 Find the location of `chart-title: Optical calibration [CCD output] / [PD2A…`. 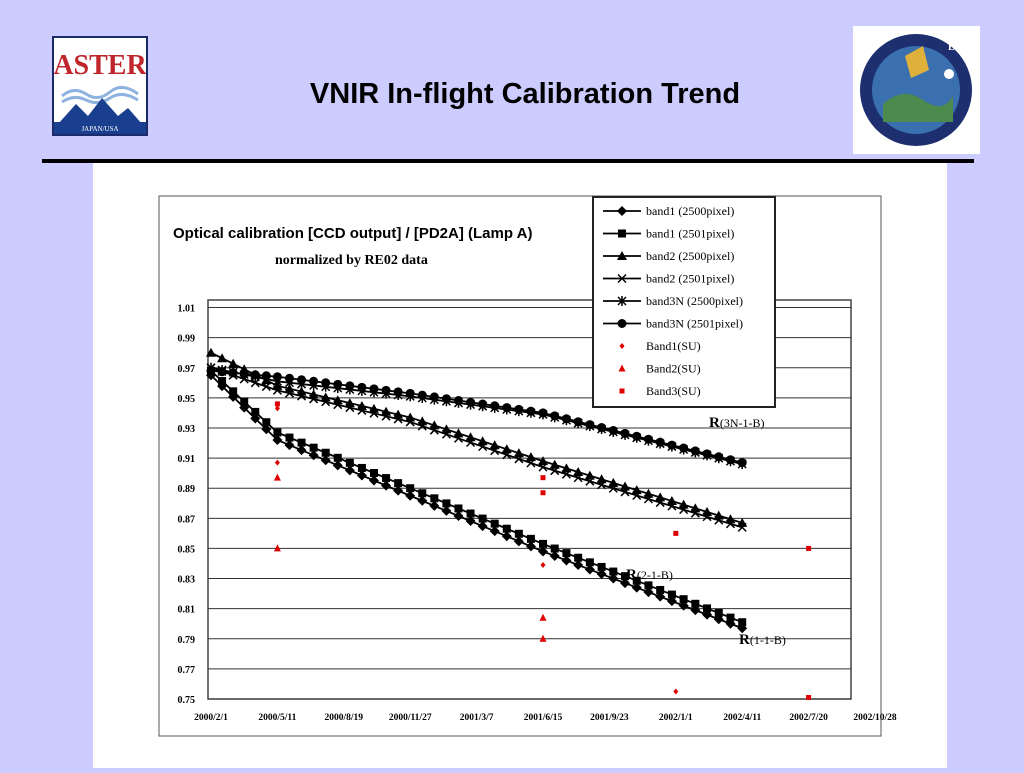

chart-title: Optical calibration [CCD output] / [PD2A… is located at coordinates (352, 233).